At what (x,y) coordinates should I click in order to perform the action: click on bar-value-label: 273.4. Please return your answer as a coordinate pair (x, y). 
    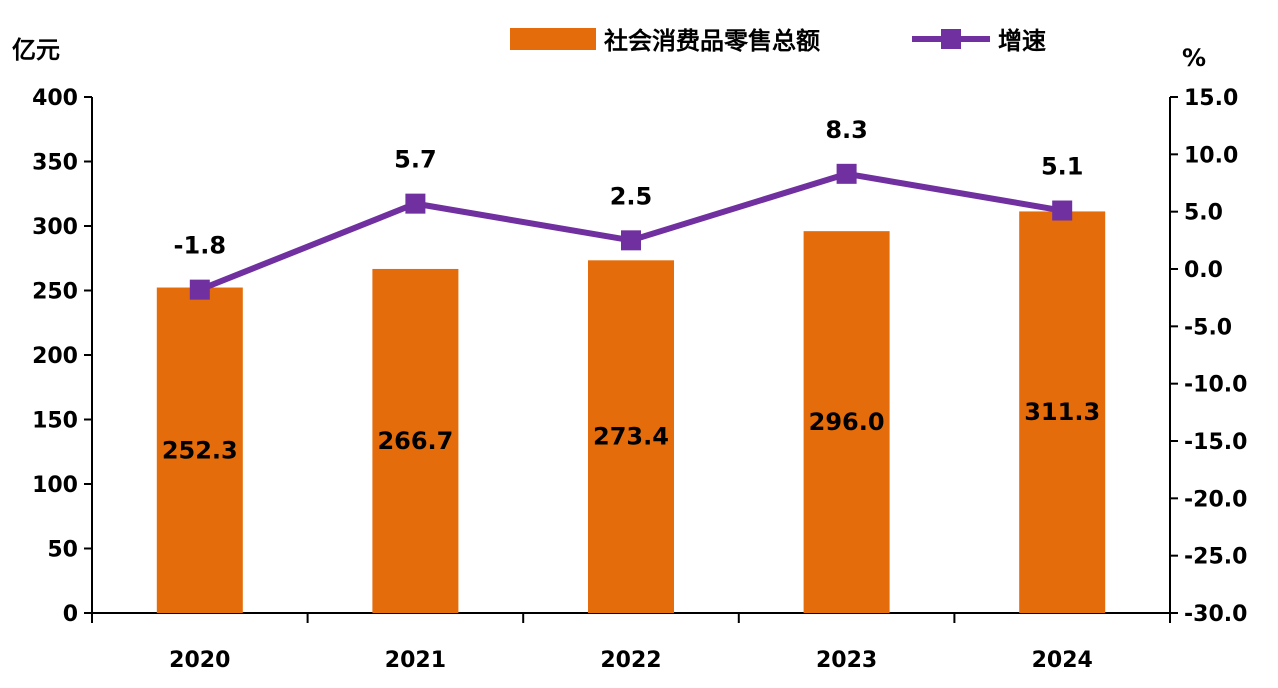
    Looking at the image, I should click on (631, 437).